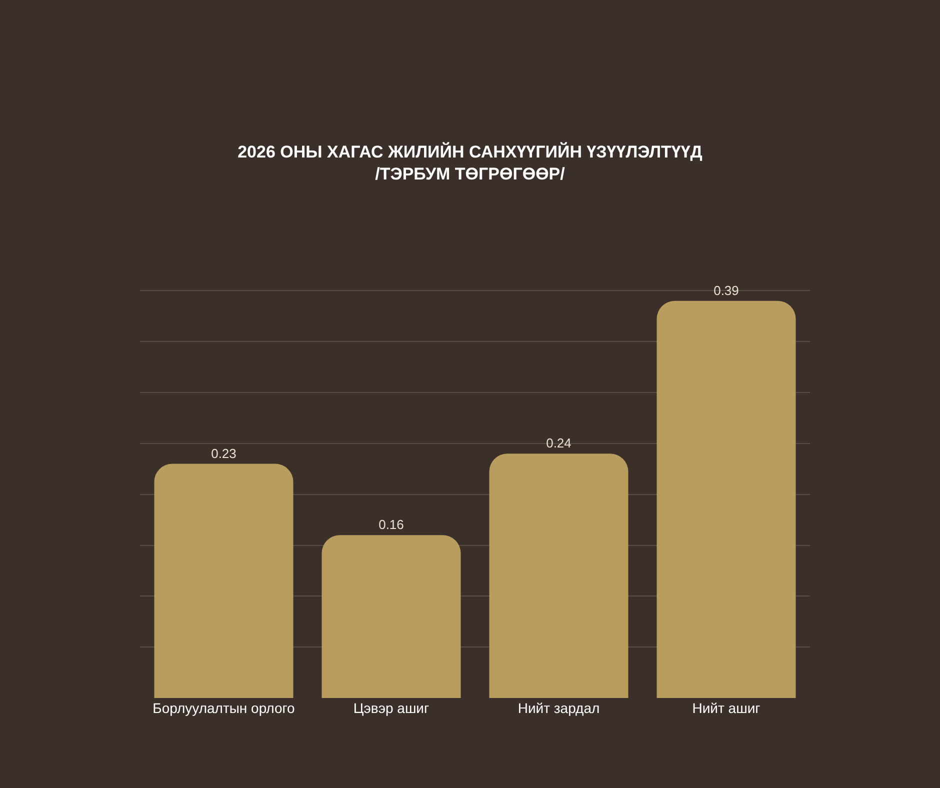 This screenshot has width=940, height=788. What do you see at coordinates (391, 524) in the screenshot?
I see `data-label: 0.16` at bounding box center [391, 524].